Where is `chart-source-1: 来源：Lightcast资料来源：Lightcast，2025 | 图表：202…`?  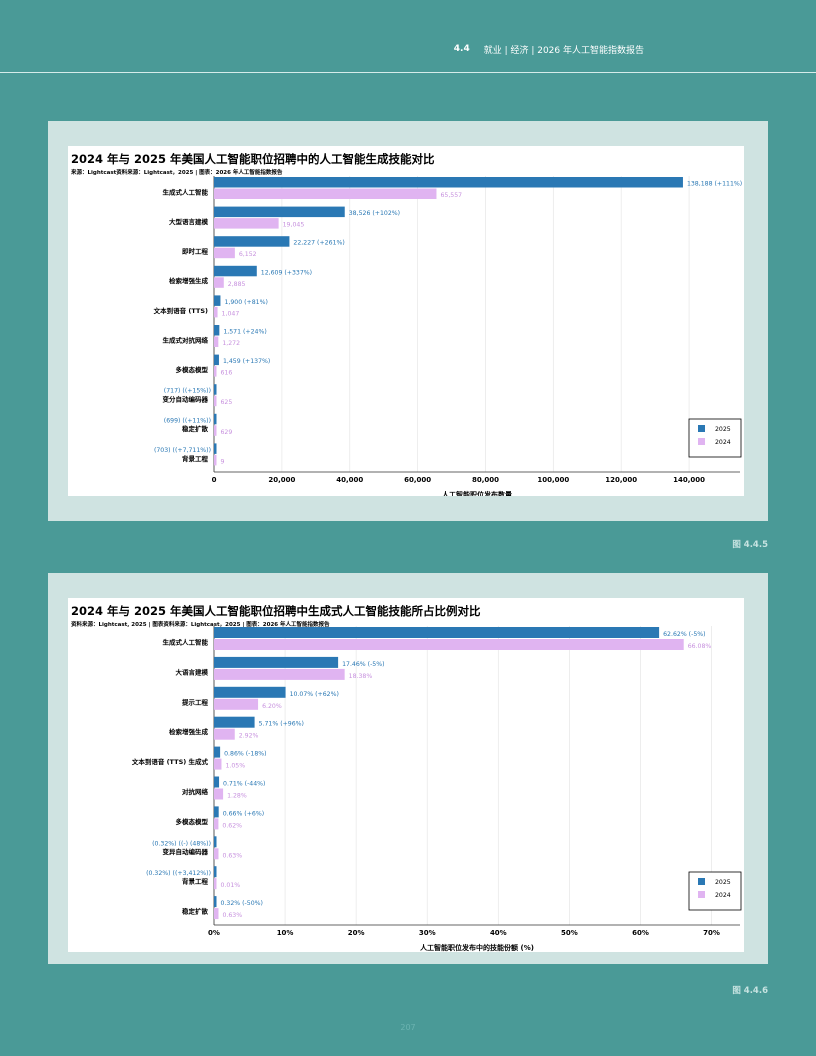 chart-source-1: 来源：Lightcast资料来源：Lightcast，2025 | 图表：202… is located at coordinates (177, 173).